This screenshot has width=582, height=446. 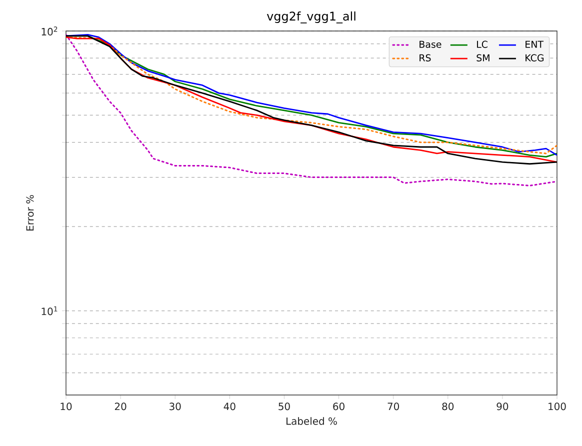 I want to click on x-axis-title: Labeled %, so click(x=311, y=421).